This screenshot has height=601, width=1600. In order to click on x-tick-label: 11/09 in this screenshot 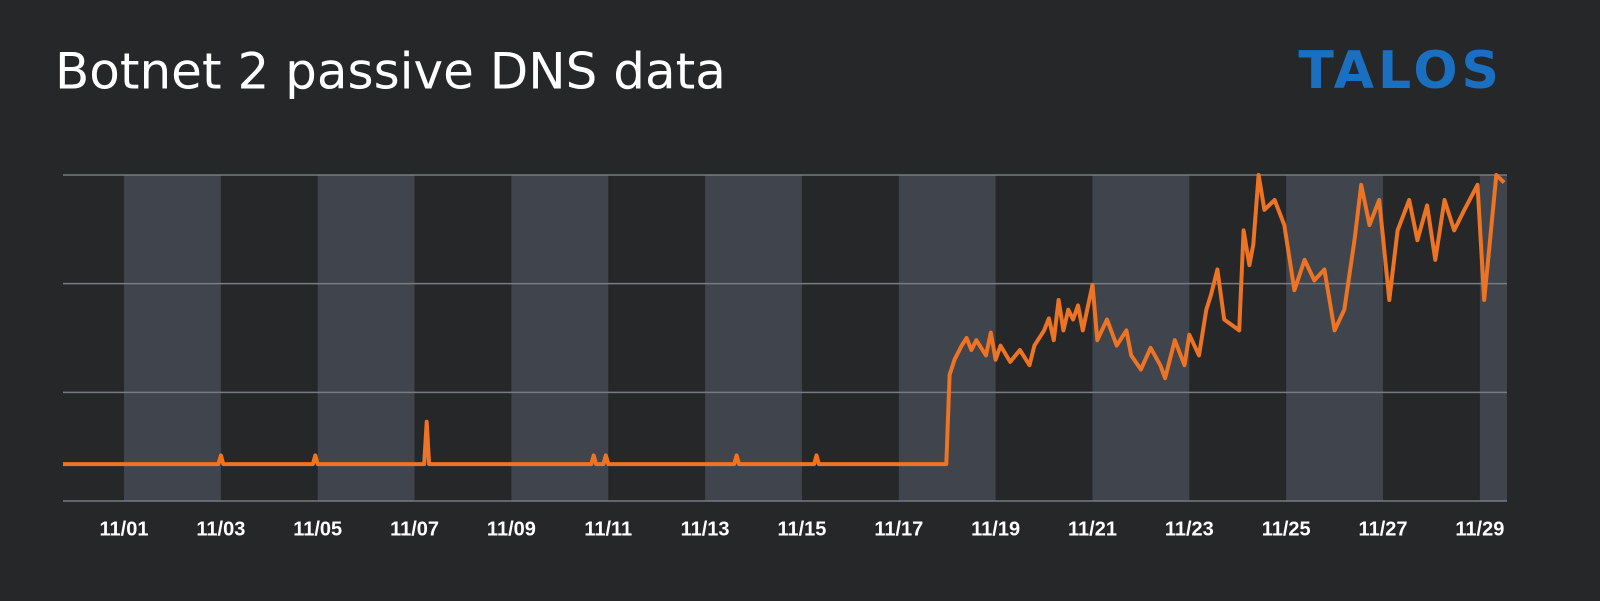, I will do `click(511, 529)`.